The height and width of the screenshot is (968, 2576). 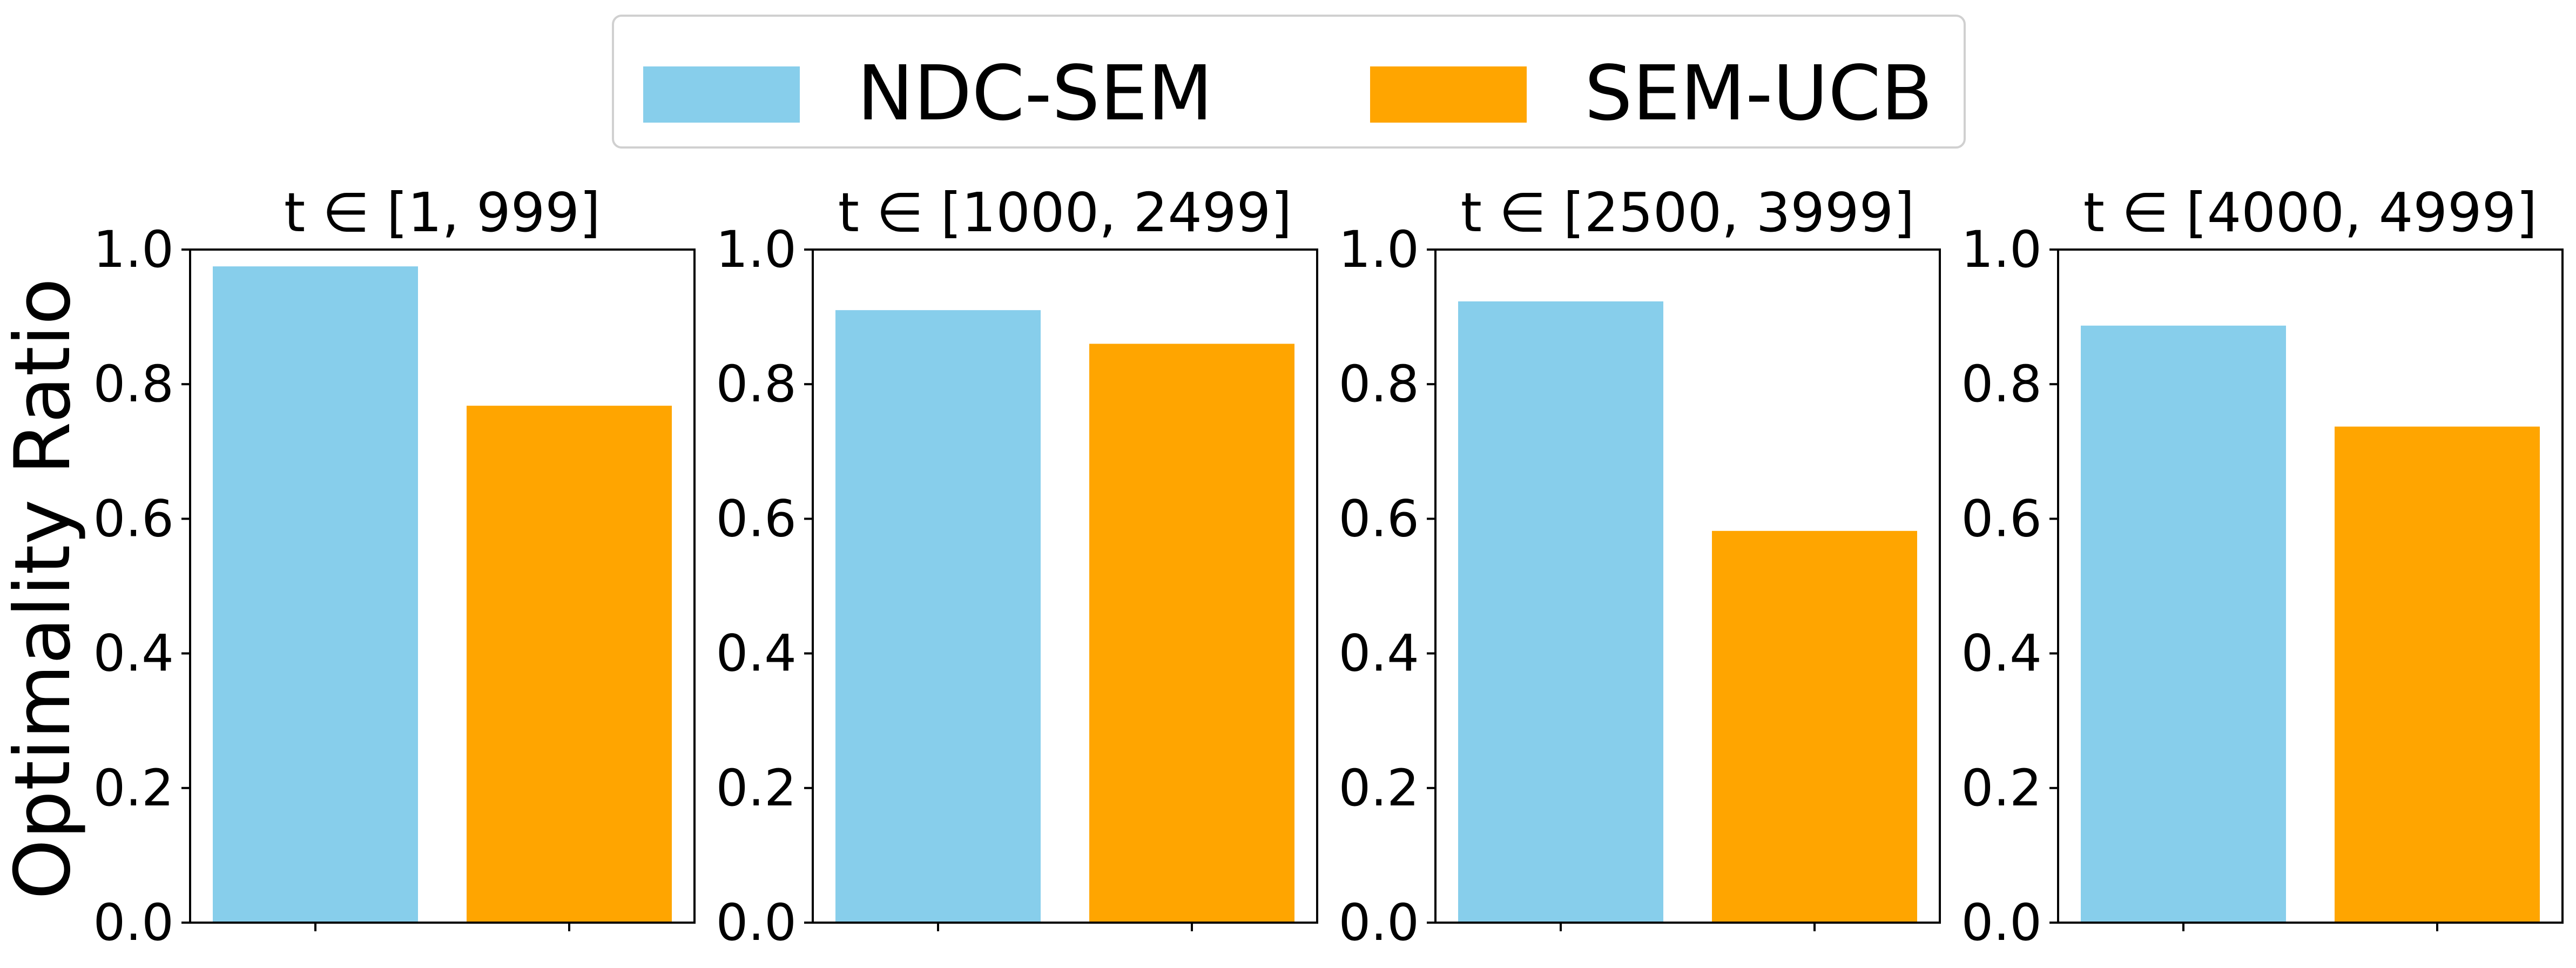 What do you see at coordinates (1035, 94) in the screenshot?
I see `legend-label-ndc-sem: NDC-SEM` at bounding box center [1035, 94].